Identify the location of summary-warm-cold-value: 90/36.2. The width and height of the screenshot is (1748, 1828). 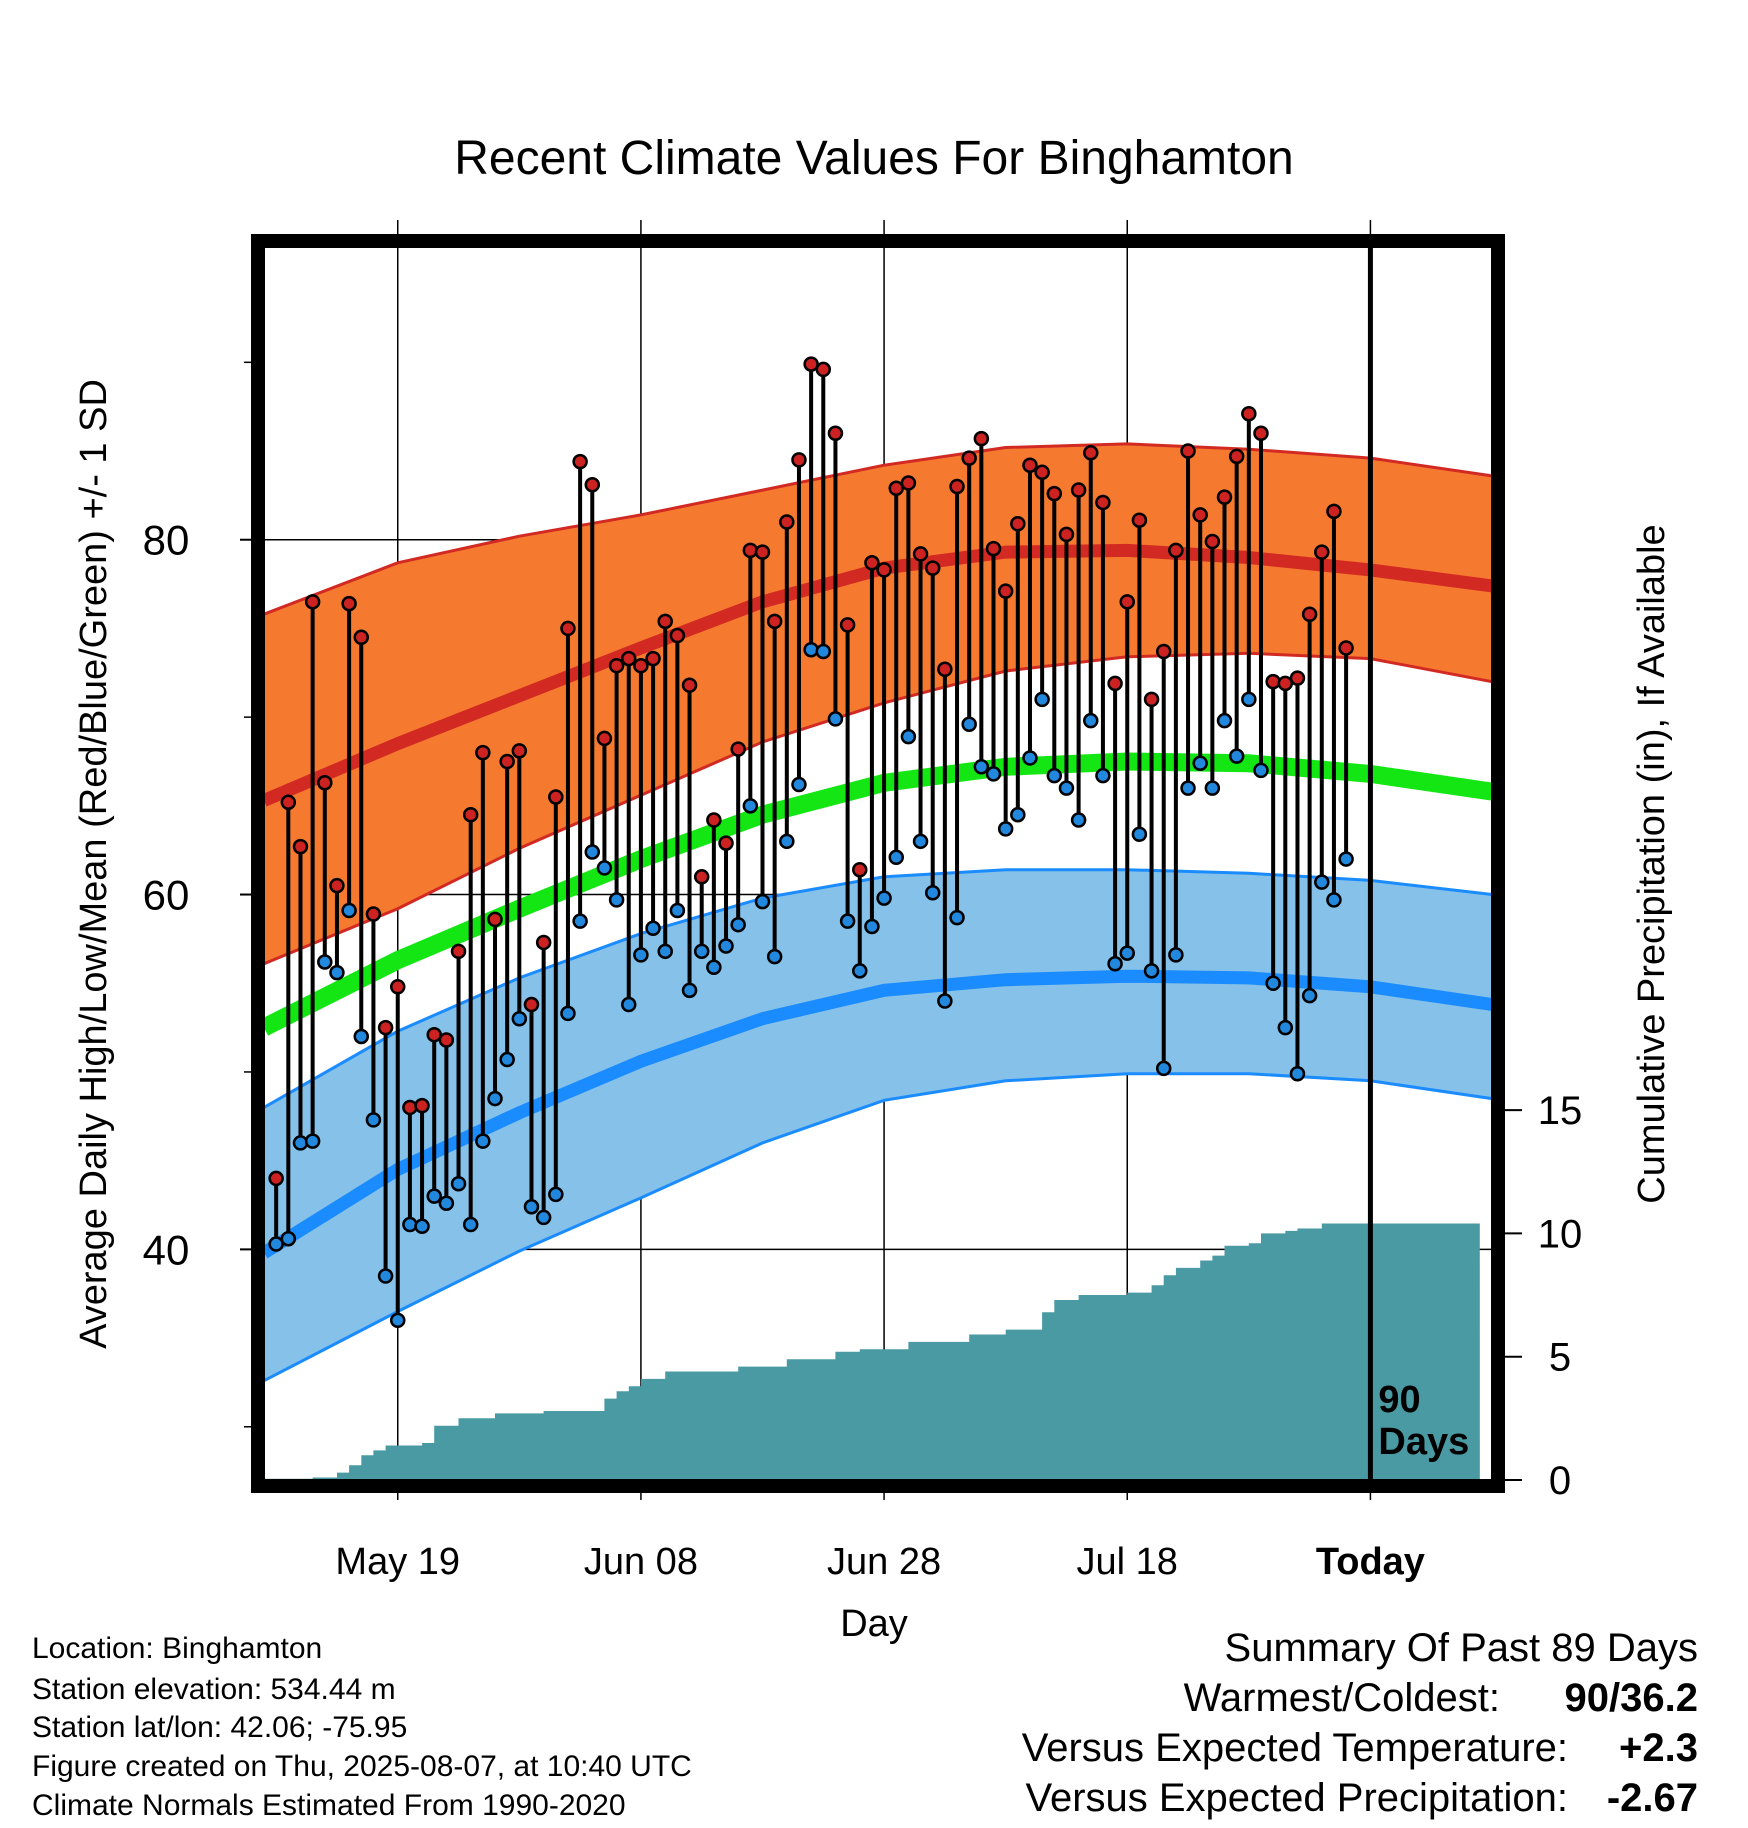
(1631, 1698).